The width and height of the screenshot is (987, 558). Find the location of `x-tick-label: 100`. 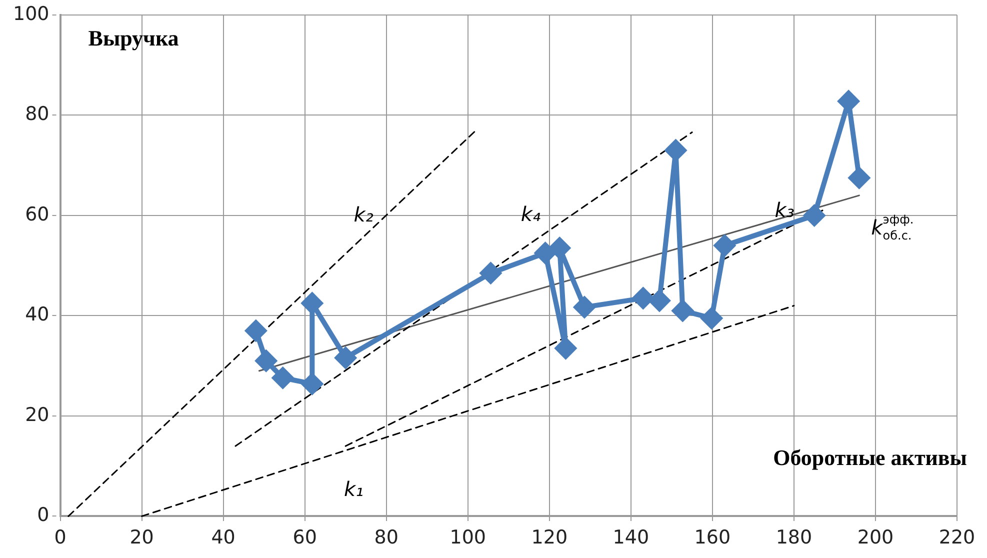

x-tick-label: 100 is located at coordinates (468, 537).